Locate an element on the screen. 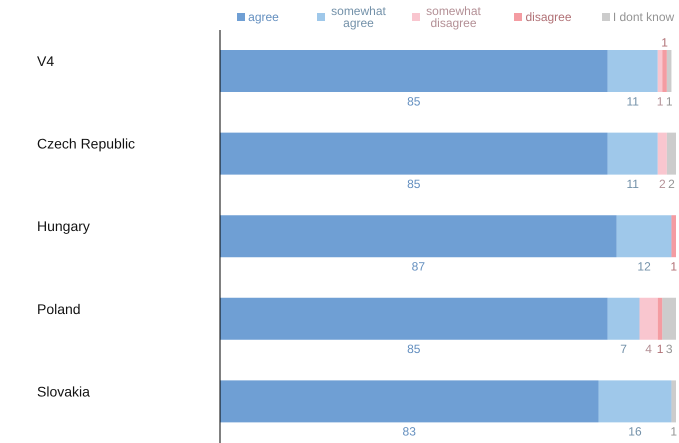 The height and width of the screenshot is (443, 679). y-tick-label: Hungary is located at coordinates (63, 226).